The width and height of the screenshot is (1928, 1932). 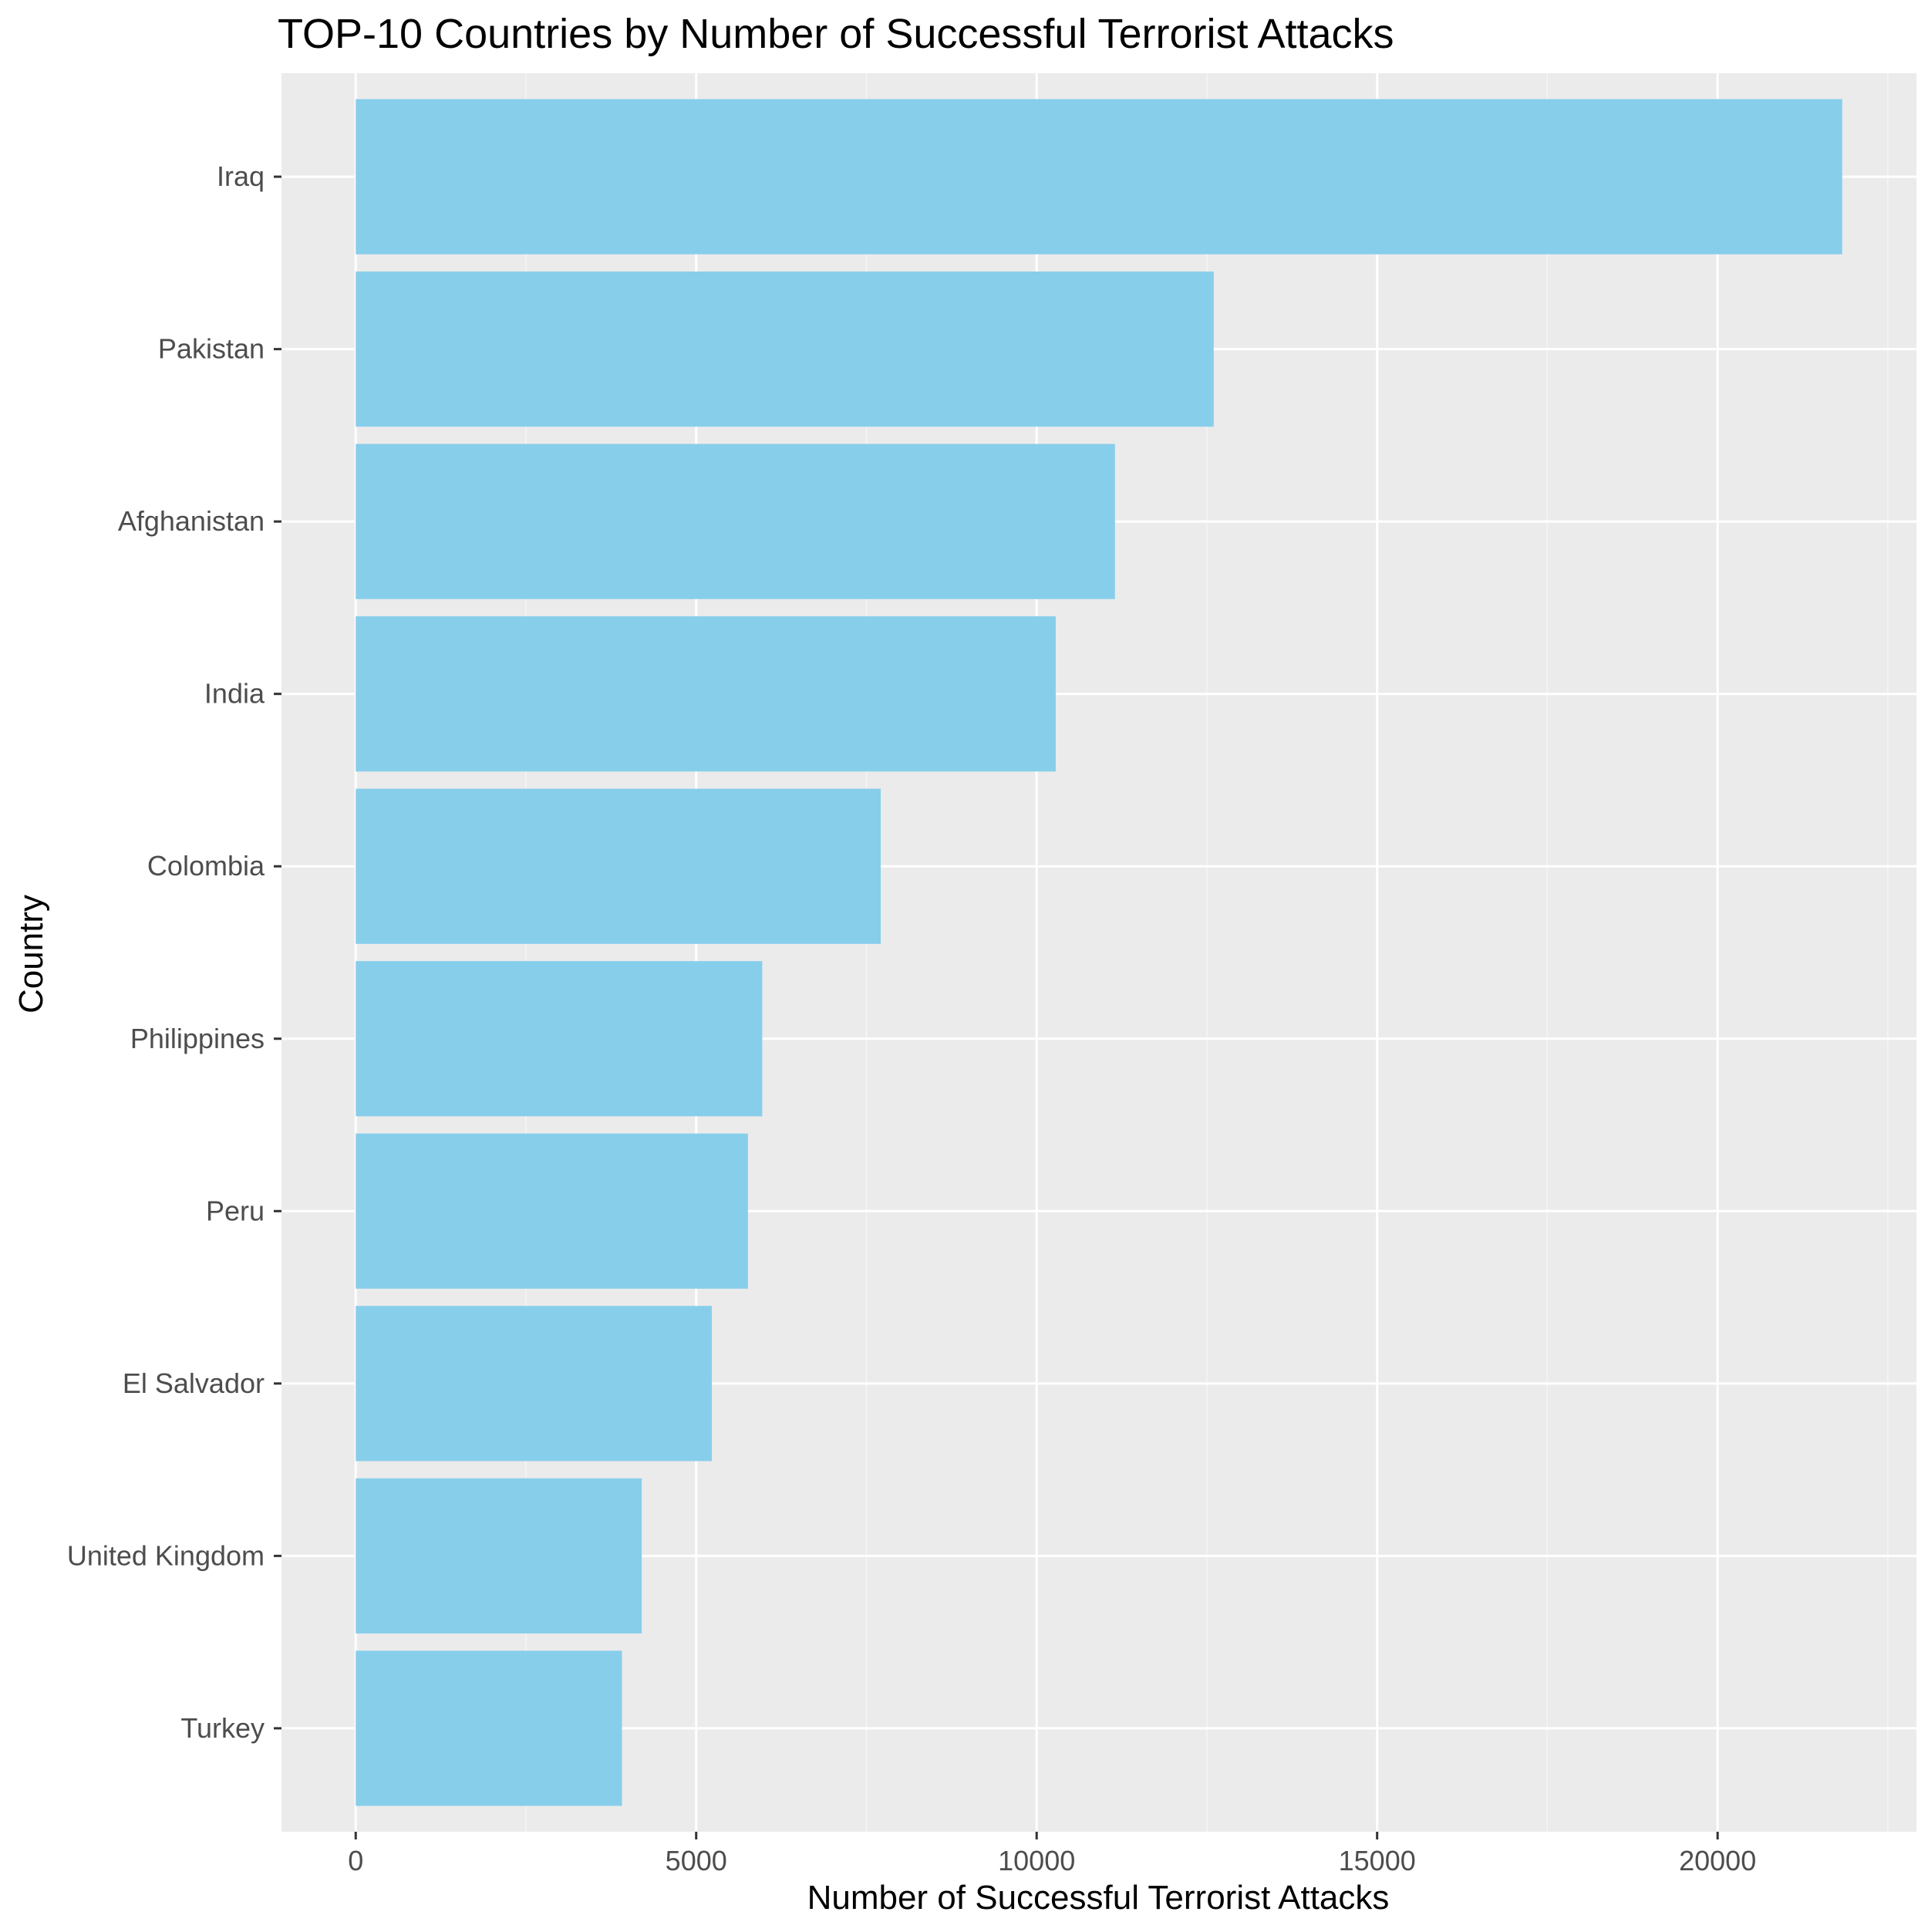 I want to click on y-axis-title: Country, so click(x=31, y=954).